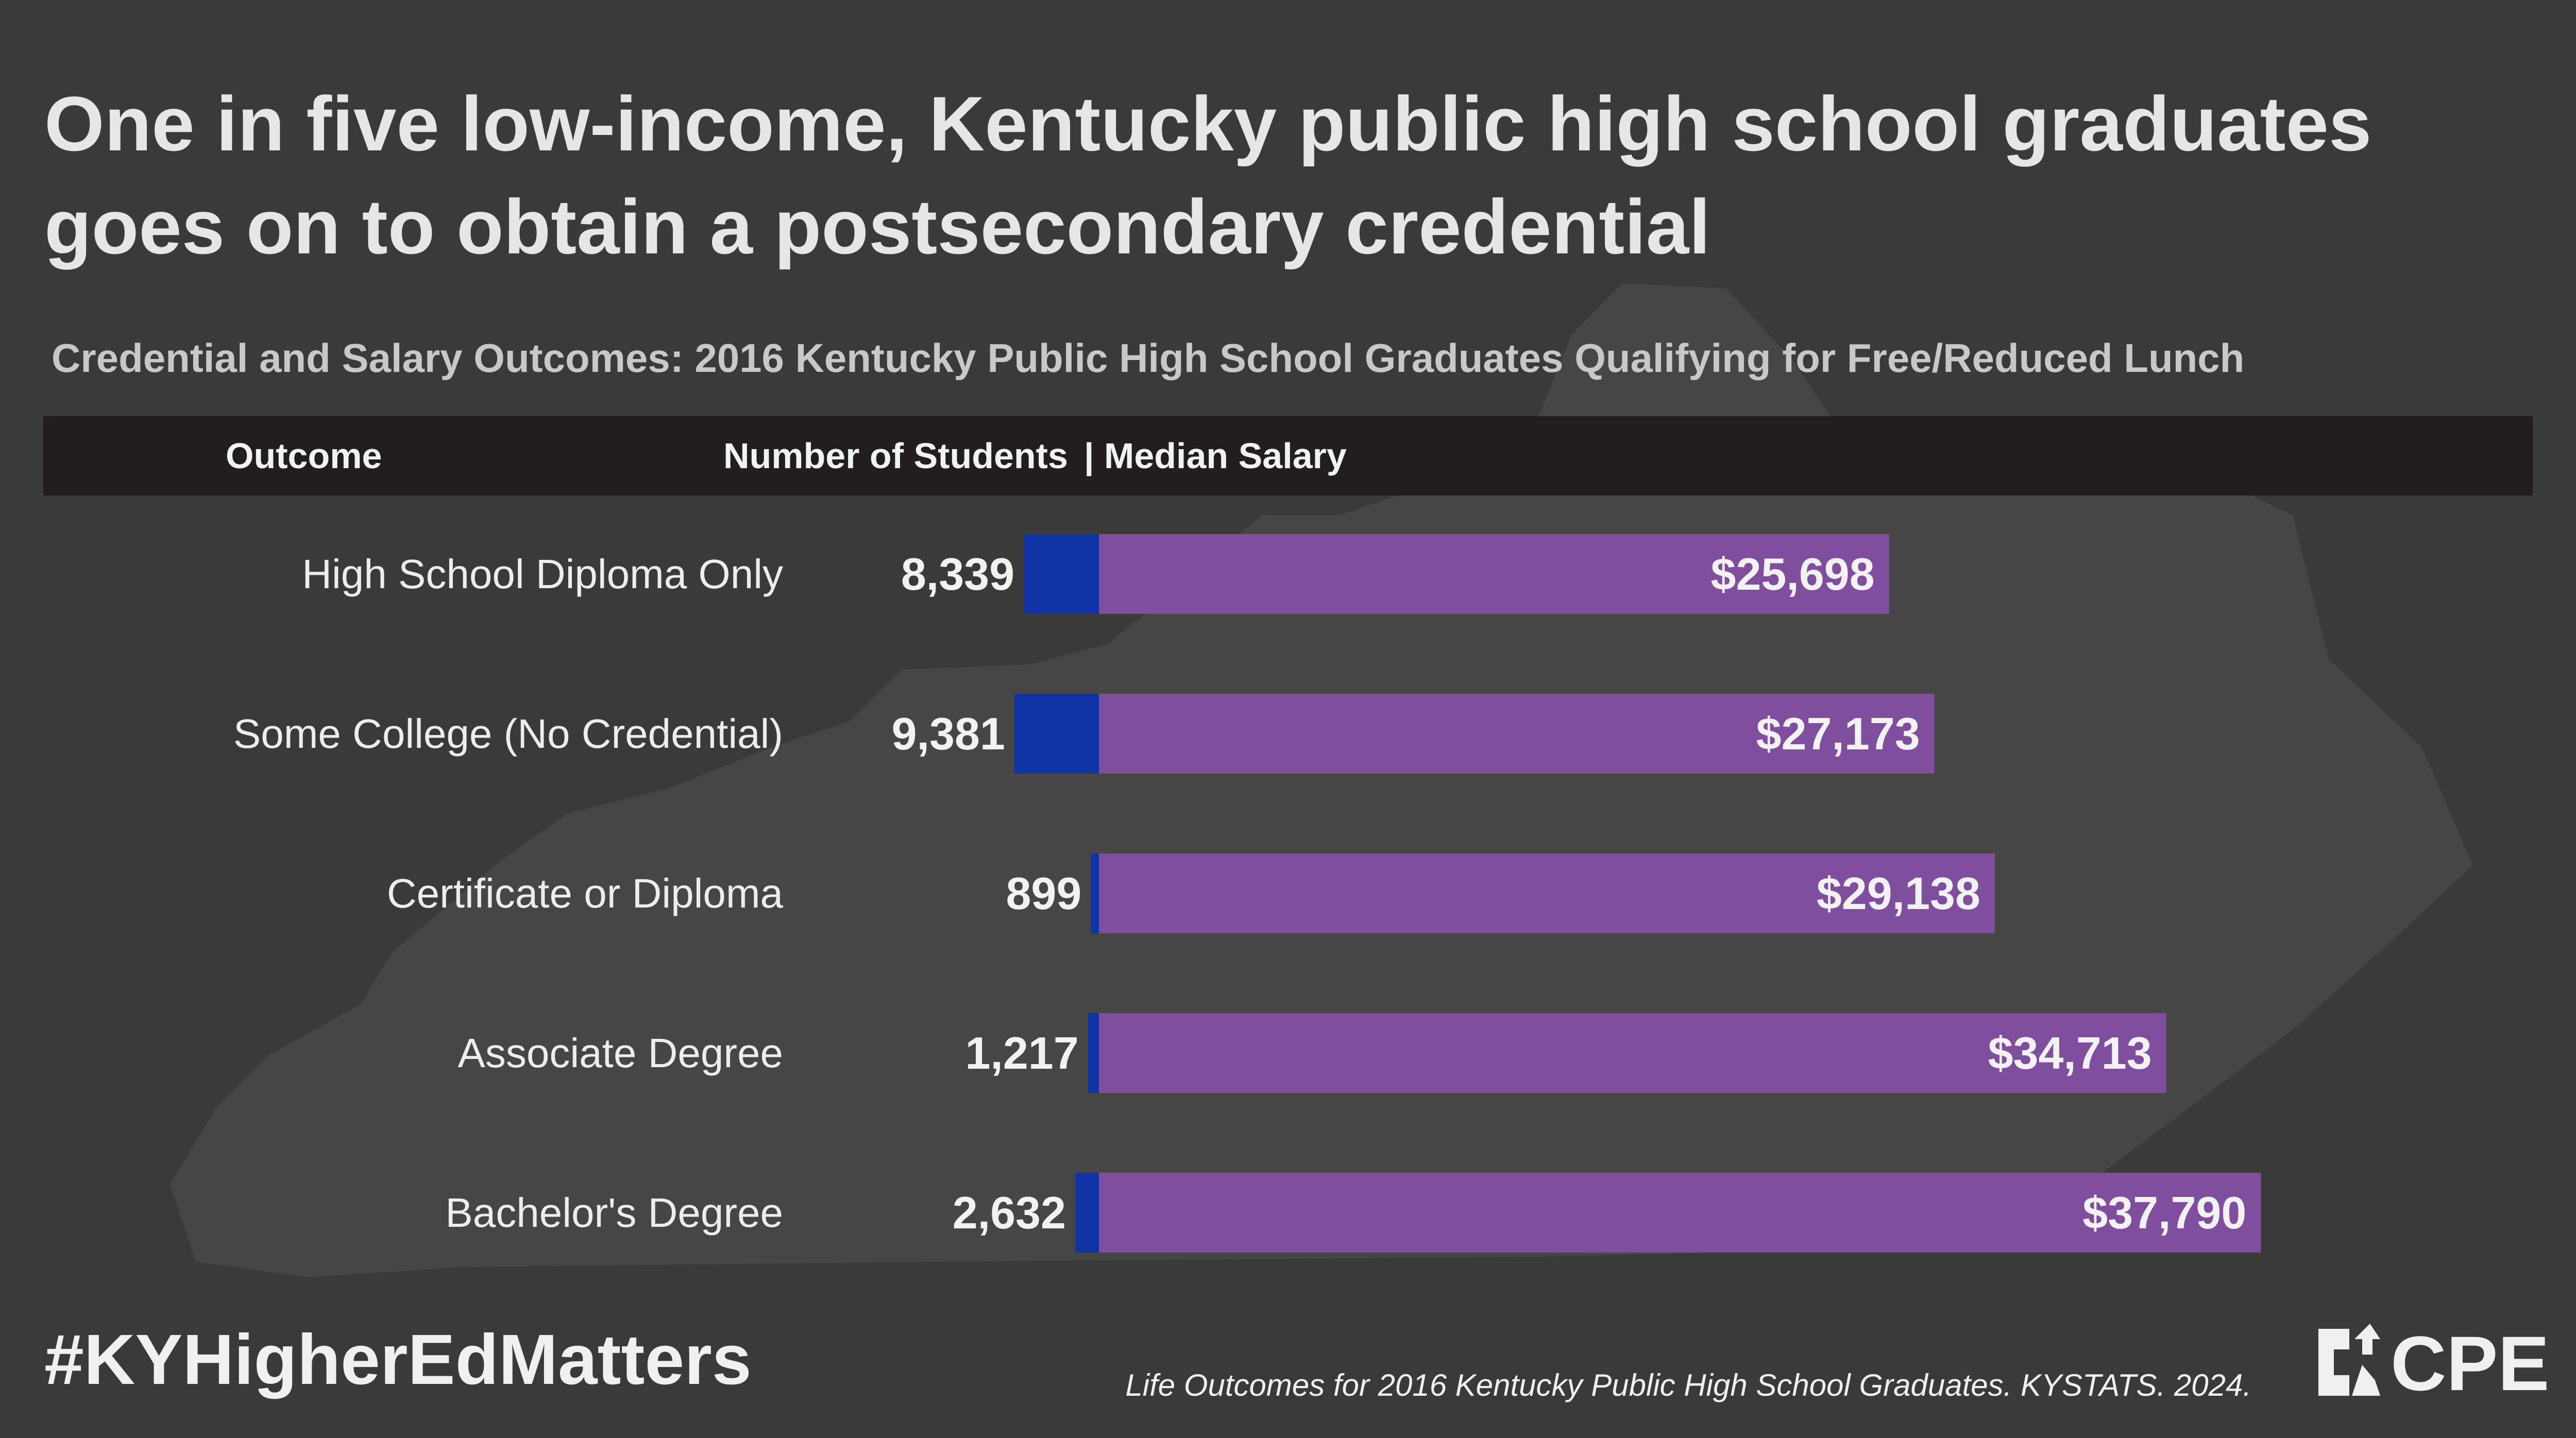 The height and width of the screenshot is (1438, 2576). Describe the element at coordinates (614, 1213) in the screenshot. I see `category-label: Bachelor's Degree` at that location.